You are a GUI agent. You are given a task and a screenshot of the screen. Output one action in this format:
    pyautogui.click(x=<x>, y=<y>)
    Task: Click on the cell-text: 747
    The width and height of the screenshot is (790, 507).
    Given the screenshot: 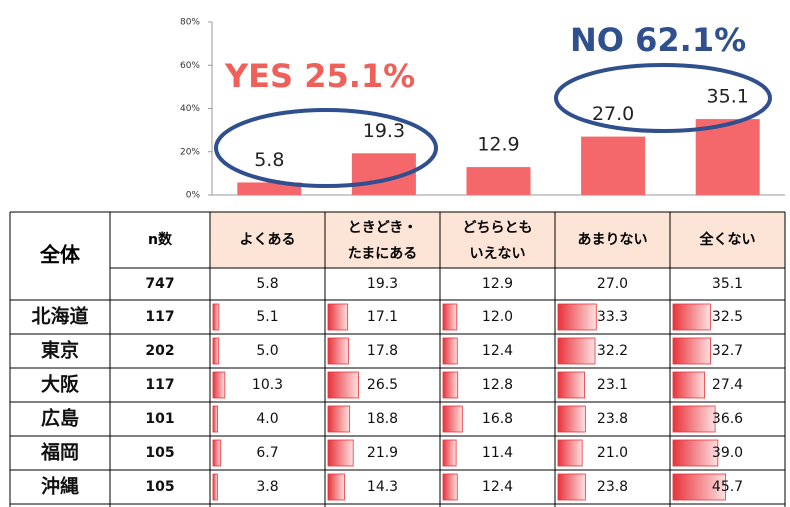 What is the action you would take?
    pyautogui.click(x=159, y=284)
    